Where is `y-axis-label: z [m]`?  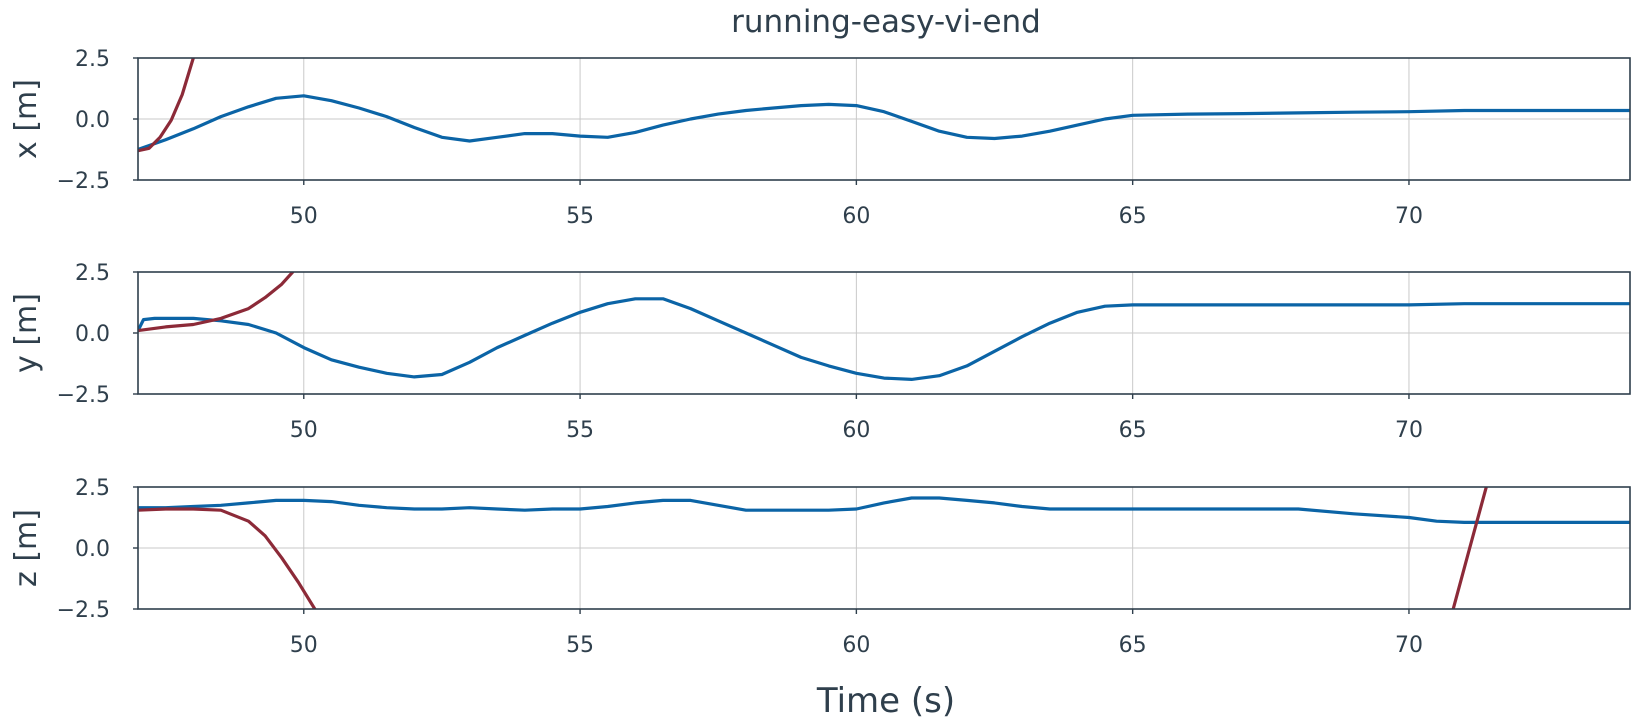
y-axis-label: z [m] is located at coordinates (26, 548).